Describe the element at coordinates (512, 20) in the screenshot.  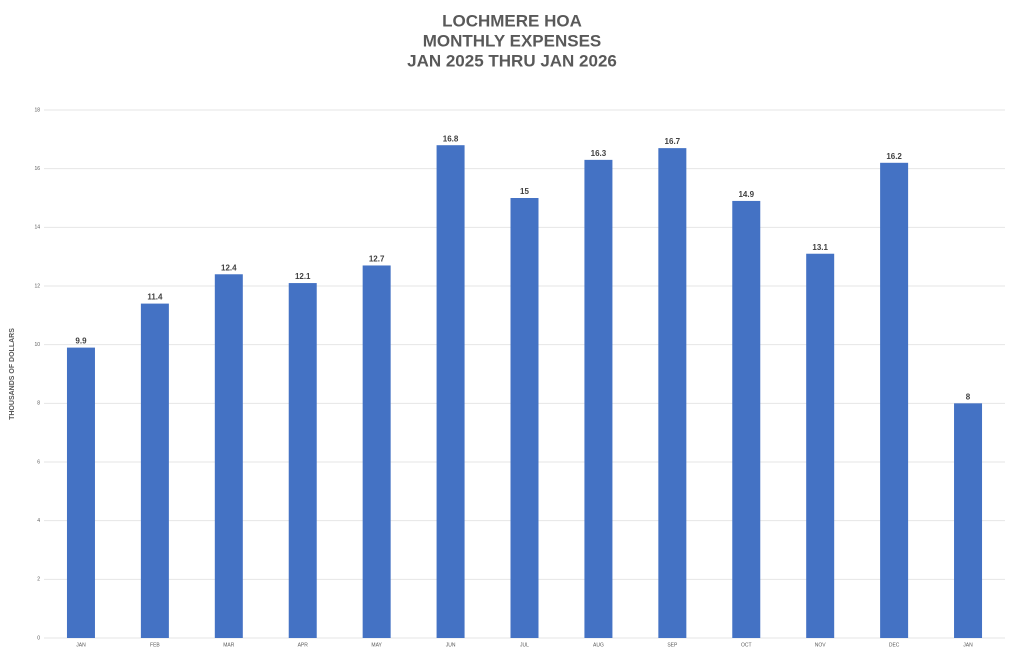
I see `chart-title: LOCHMERE HOA` at that location.